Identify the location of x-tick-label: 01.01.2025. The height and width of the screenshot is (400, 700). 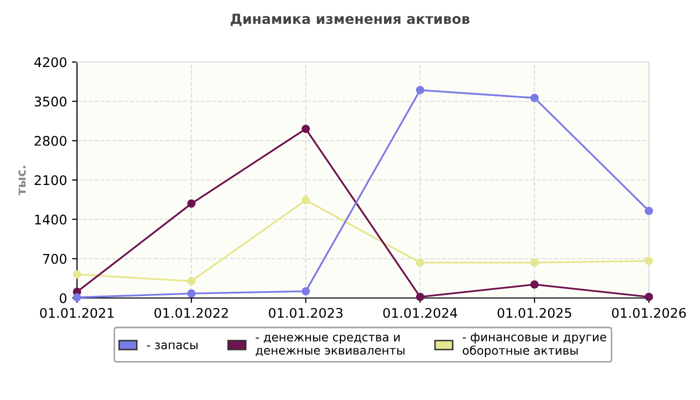
(535, 313).